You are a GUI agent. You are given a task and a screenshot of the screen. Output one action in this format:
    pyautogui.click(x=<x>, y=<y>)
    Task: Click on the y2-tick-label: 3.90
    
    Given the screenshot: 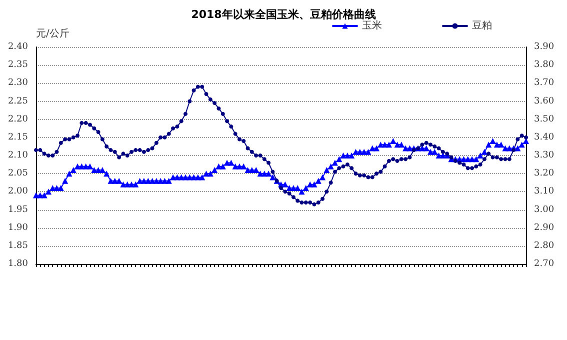 What is the action you would take?
    pyautogui.click(x=544, y=47)
    